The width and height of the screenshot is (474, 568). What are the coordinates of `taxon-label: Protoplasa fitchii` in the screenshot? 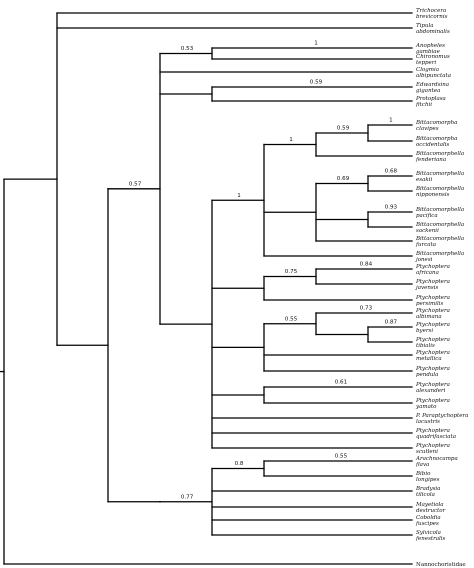 It's located at (430, 102).